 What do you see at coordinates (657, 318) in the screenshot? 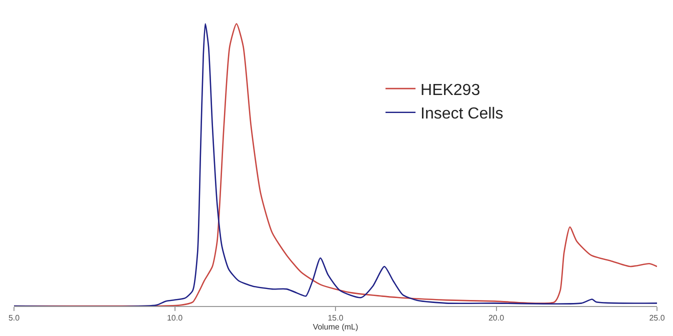
I see `x-tick-label: 25.0` at bounding box center [657, 318].